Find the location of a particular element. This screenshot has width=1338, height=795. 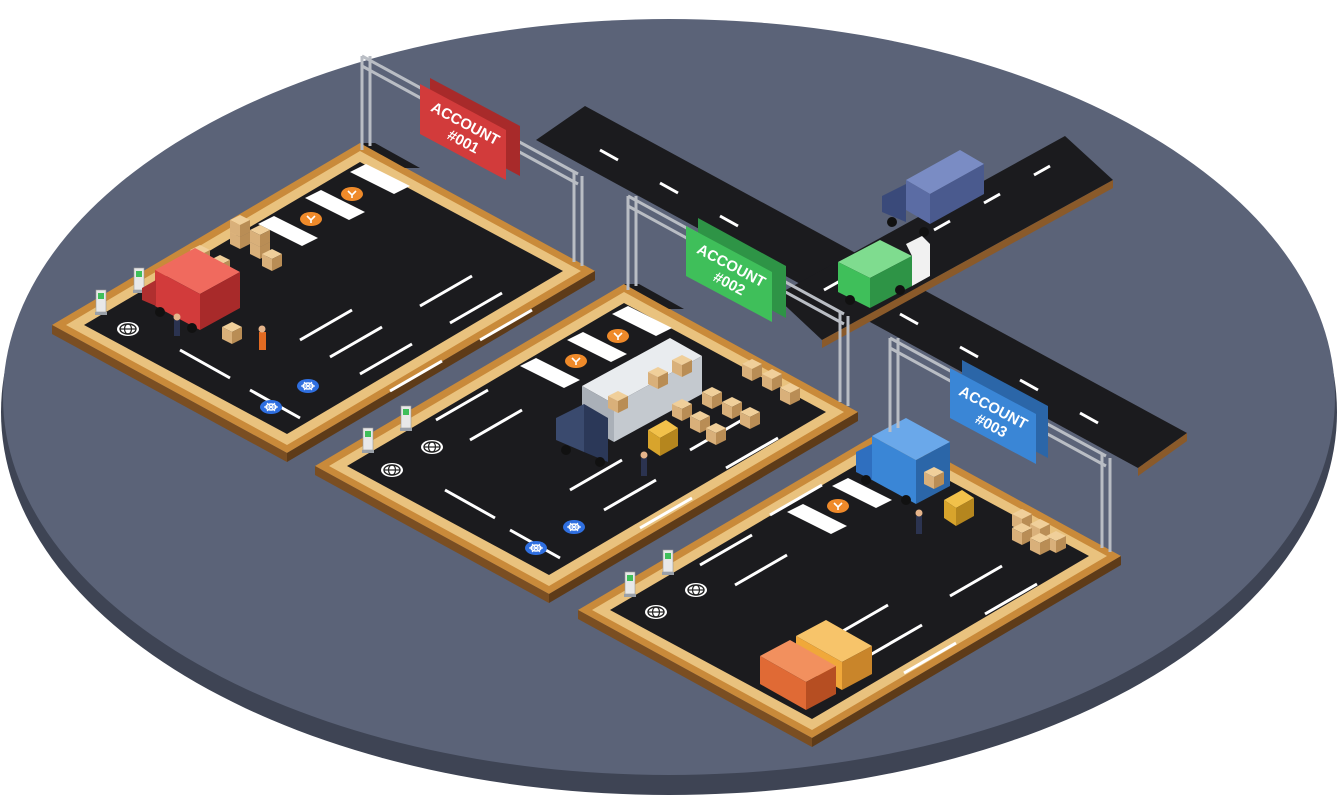

truck-container-navy is located at coordinates (933, 193).